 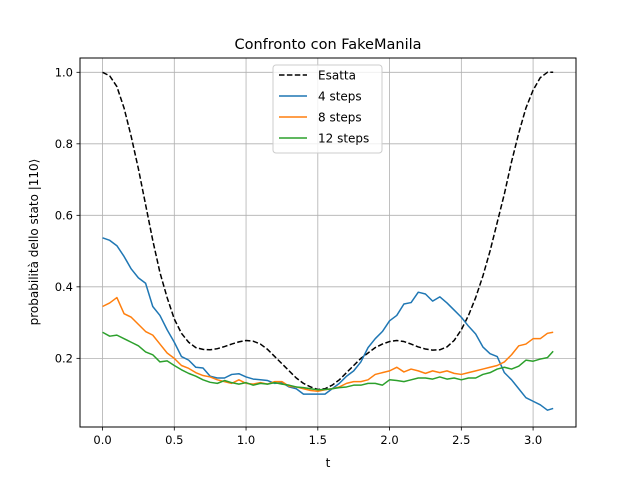 What do you see at coordinates (174, 440) in the screenshot?
I see `x-tick-label: 0.5` at bounding box center [174, 440].